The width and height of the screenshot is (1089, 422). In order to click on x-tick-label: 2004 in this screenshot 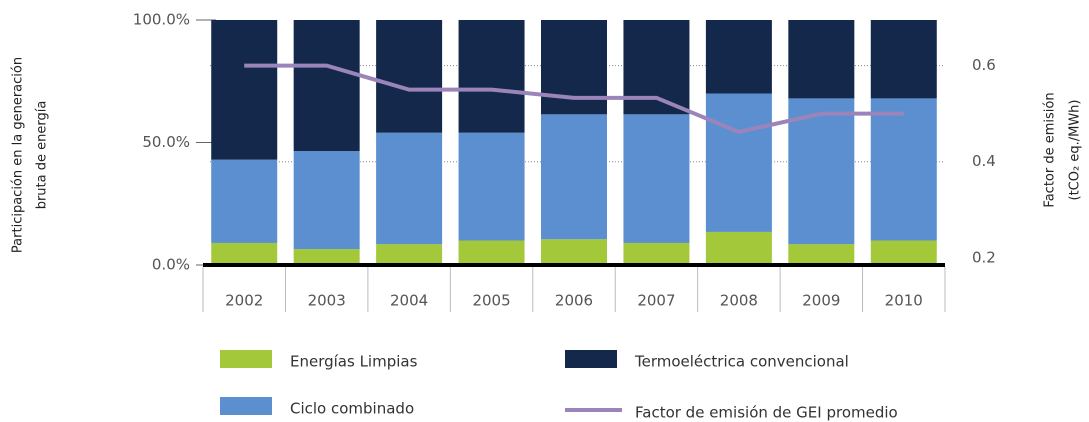, I will do `click(409, 301)`.